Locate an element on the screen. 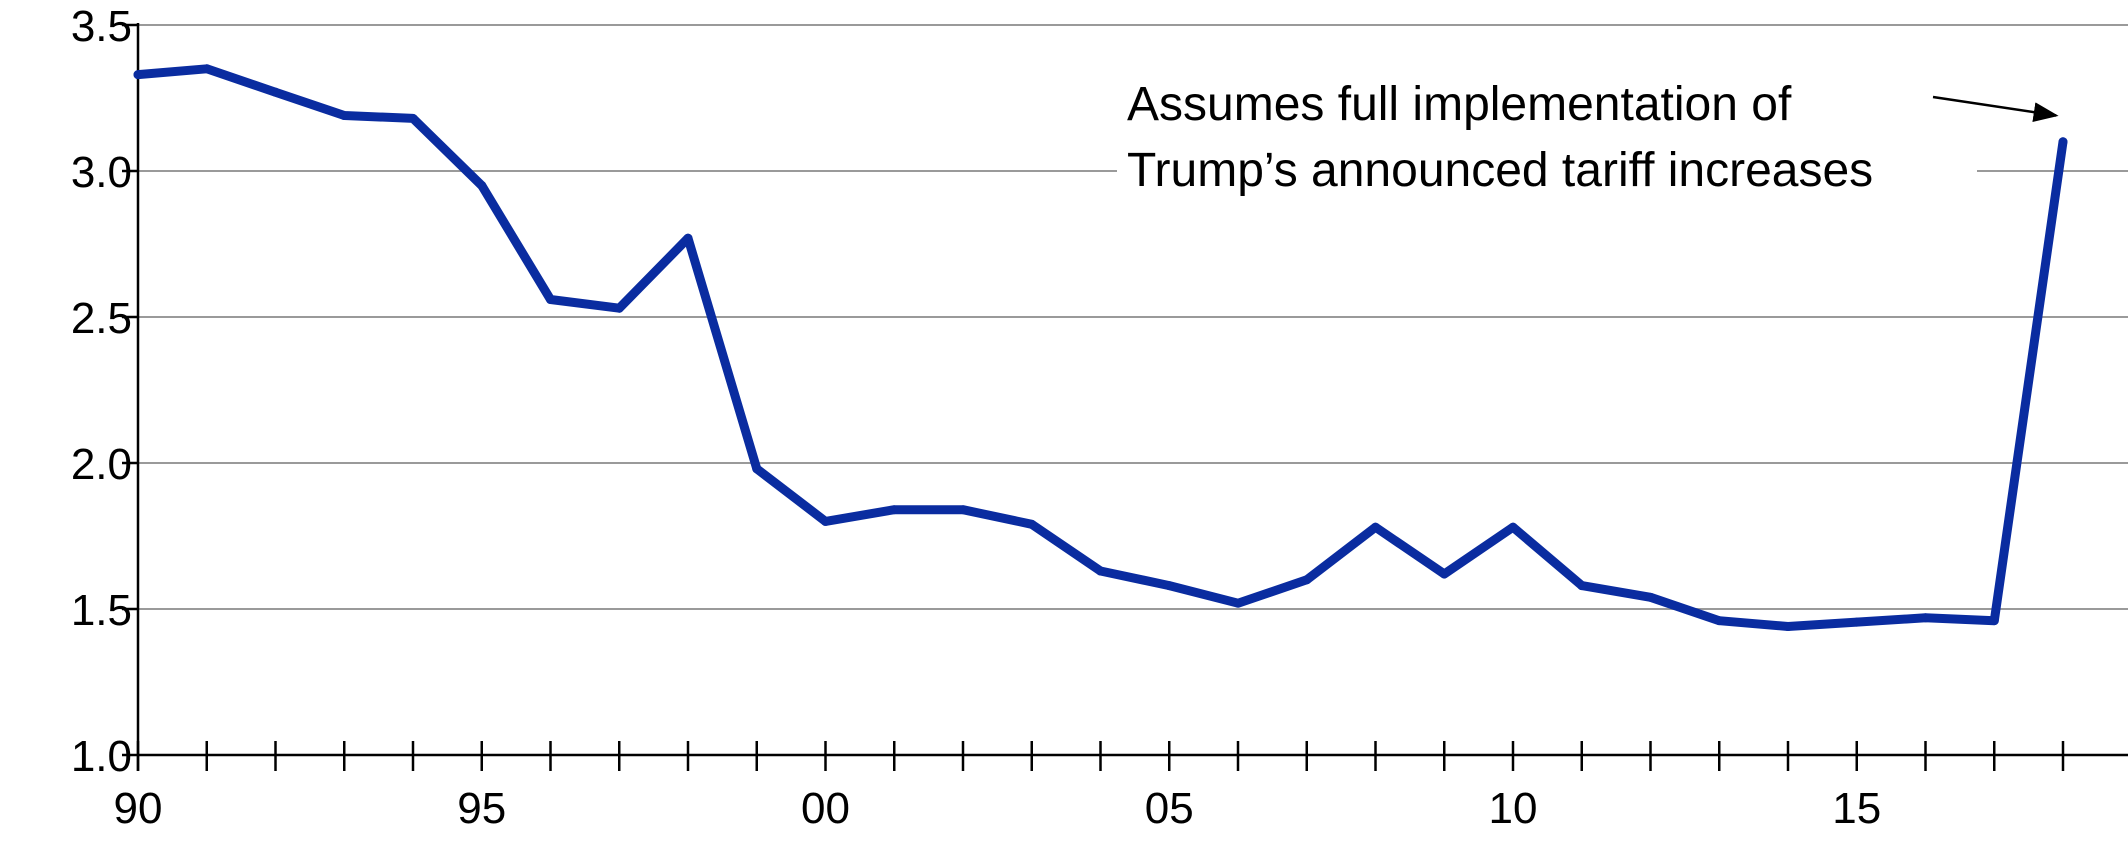  annotation-background is located at coordinates (1547, 142).